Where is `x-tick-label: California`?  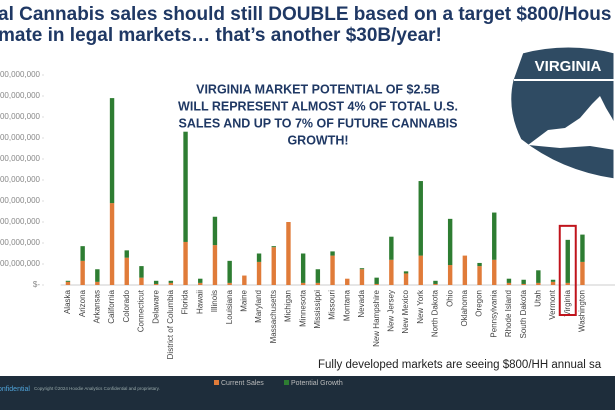 x-tick-label: California is located at coordinates (111, 306).